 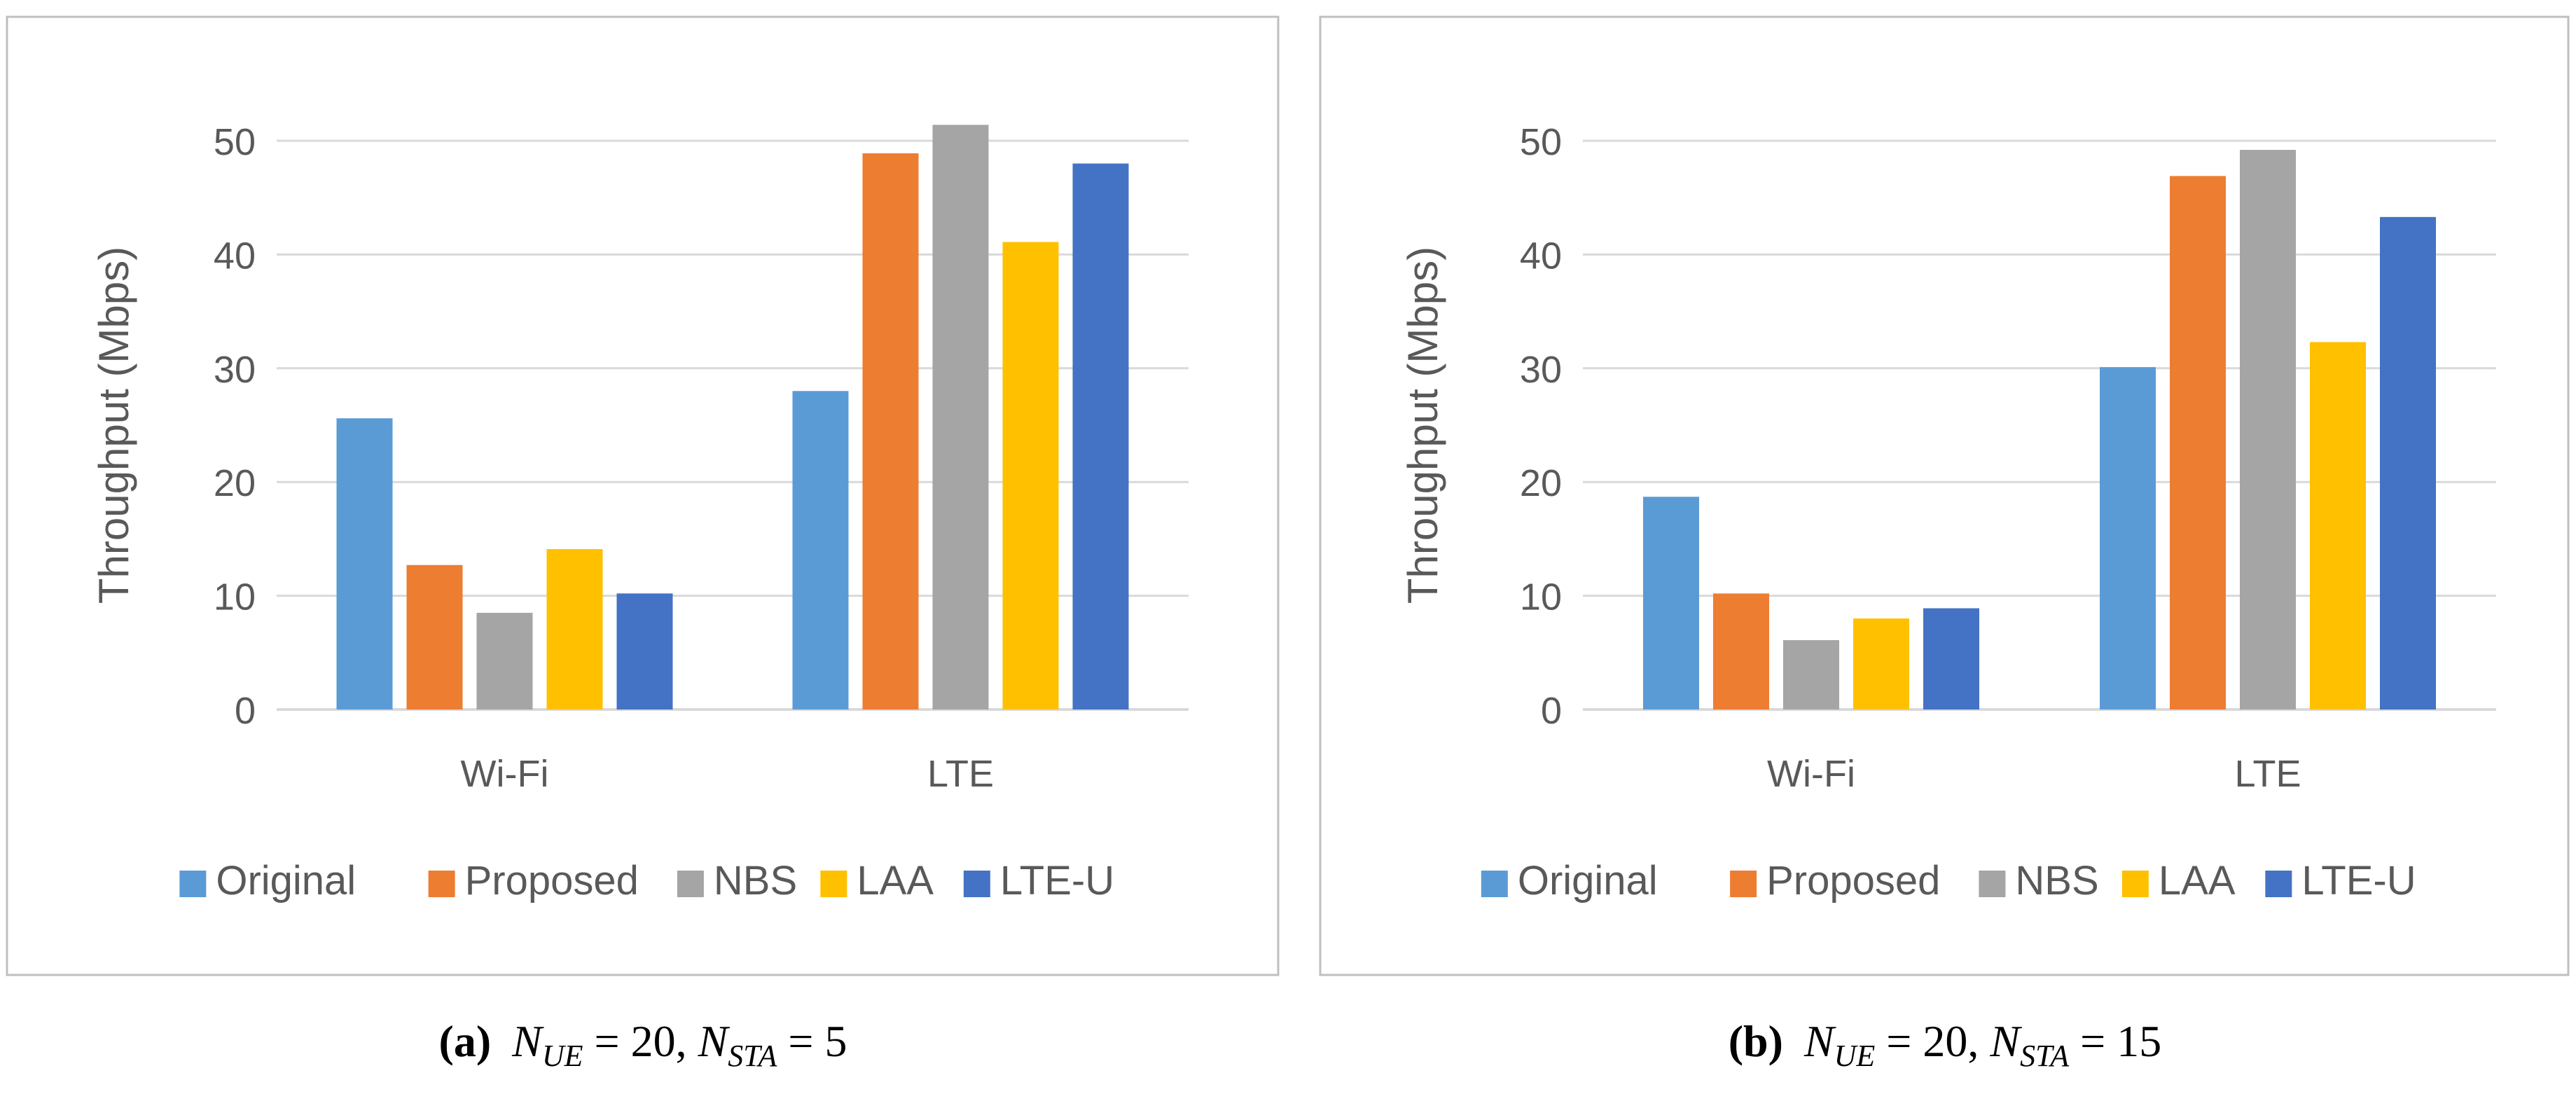 I want to click on caption-label: (a), so click(x=465, y=1041).